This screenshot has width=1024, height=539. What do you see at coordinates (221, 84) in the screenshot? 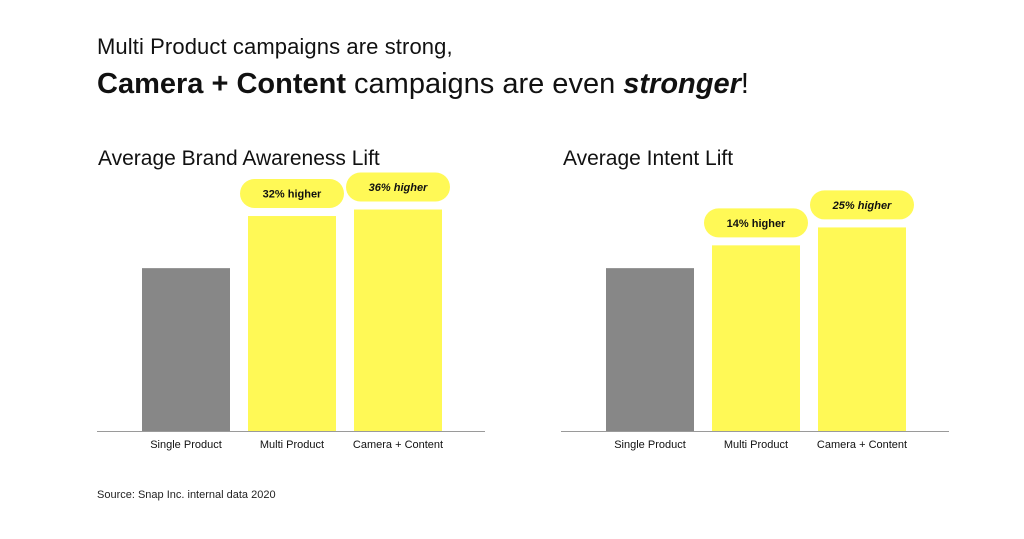
I see `headline-bold-text: Camera + Content` at bounding box center [221, 84].